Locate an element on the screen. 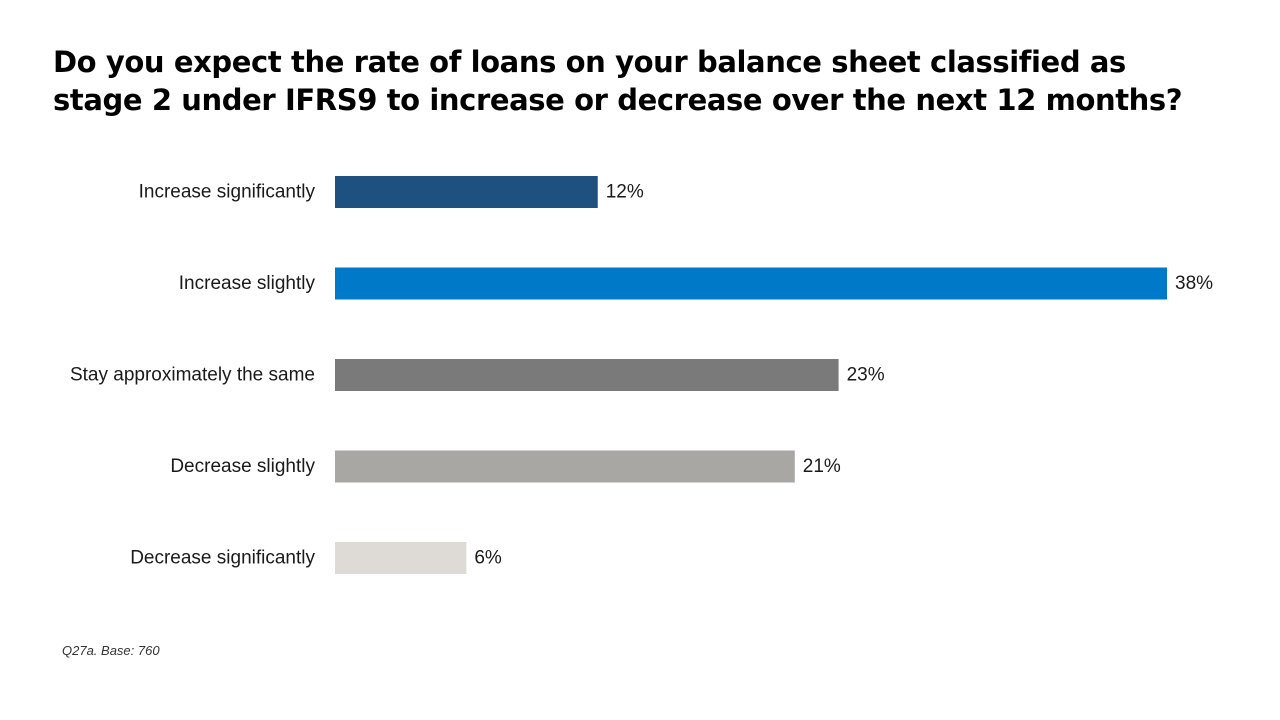 The width and height of the screenshot is (1280, 720). data-label-4: 6% is located at coordinates (488, 558).